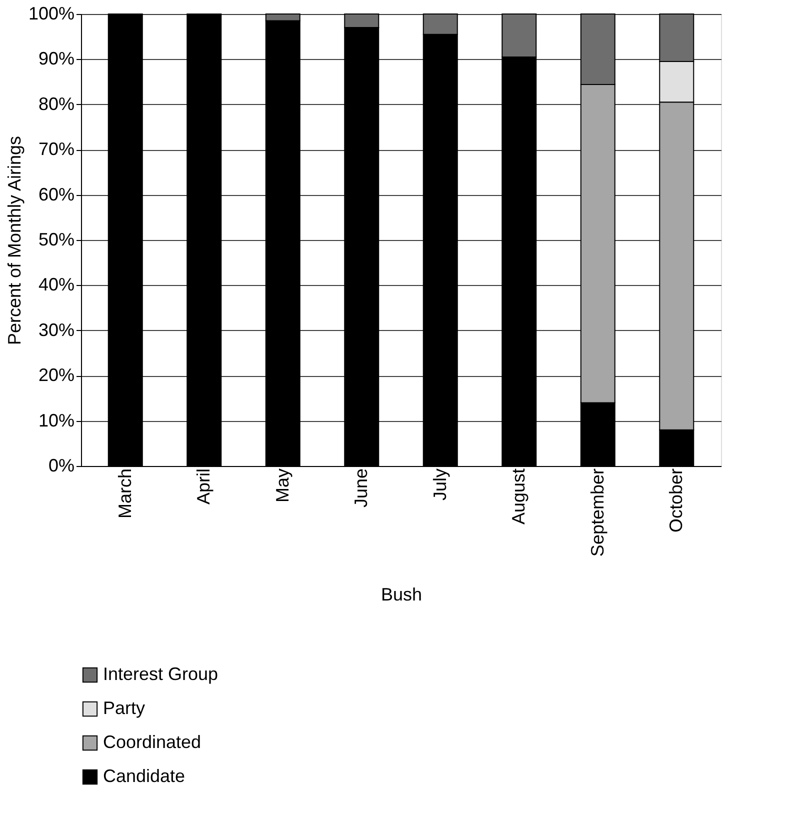 The width and height of the screenshot is (793, 829). Describe the element at coordinates (51, 14) in the screenshot. I see `y-tick-label: 100%` at that location.